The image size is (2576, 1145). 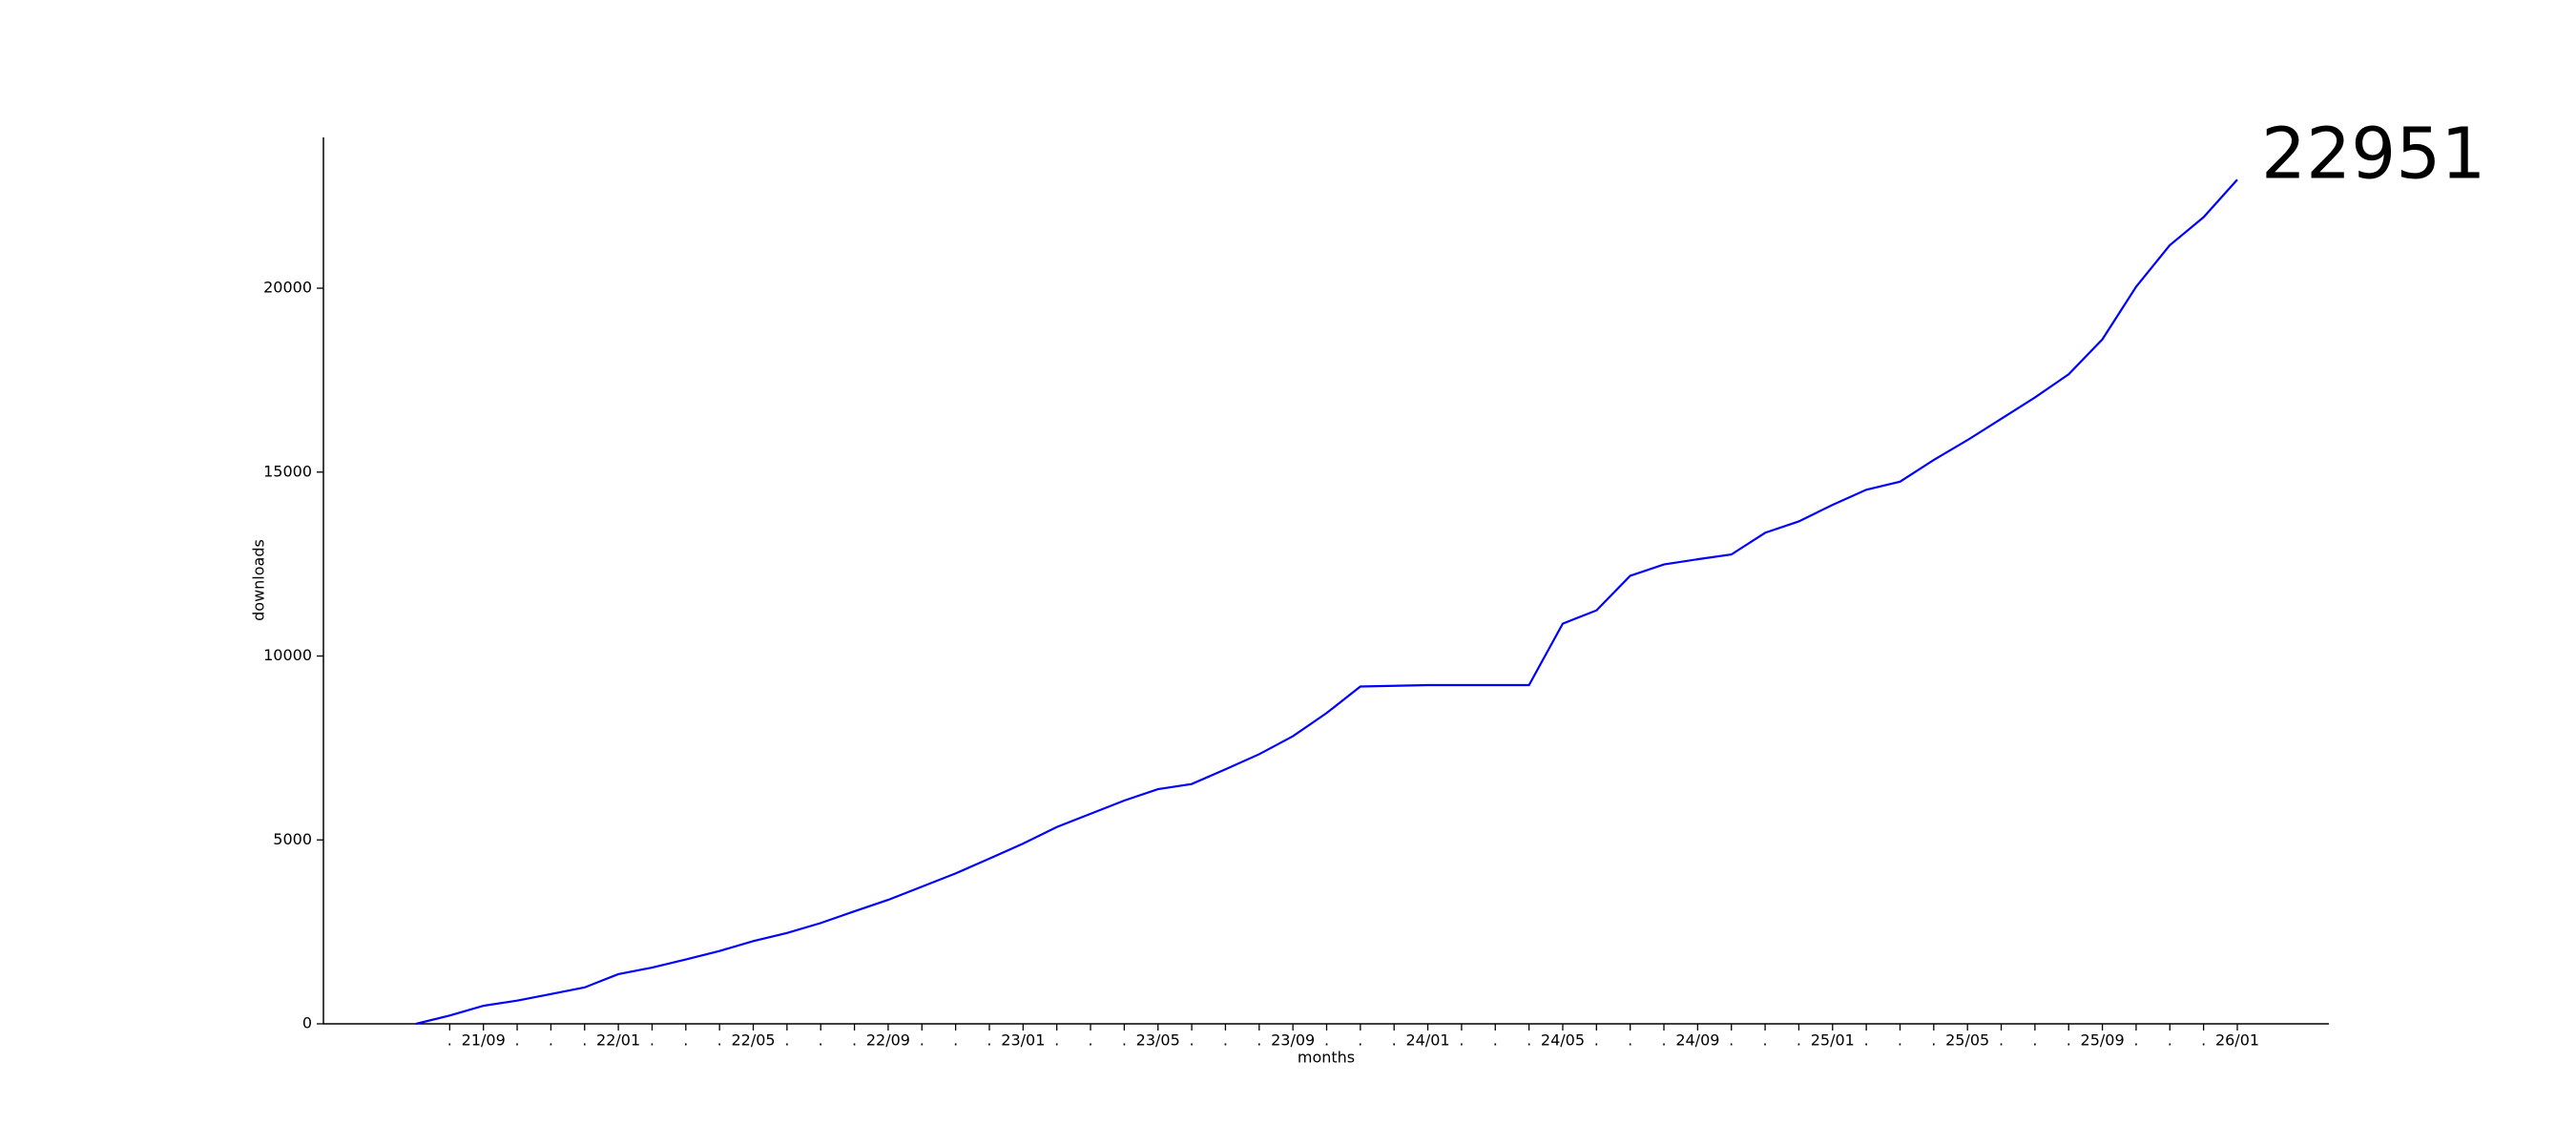 I want to click on x-tick-label: 26/01, so click(x=2237, y=1040).